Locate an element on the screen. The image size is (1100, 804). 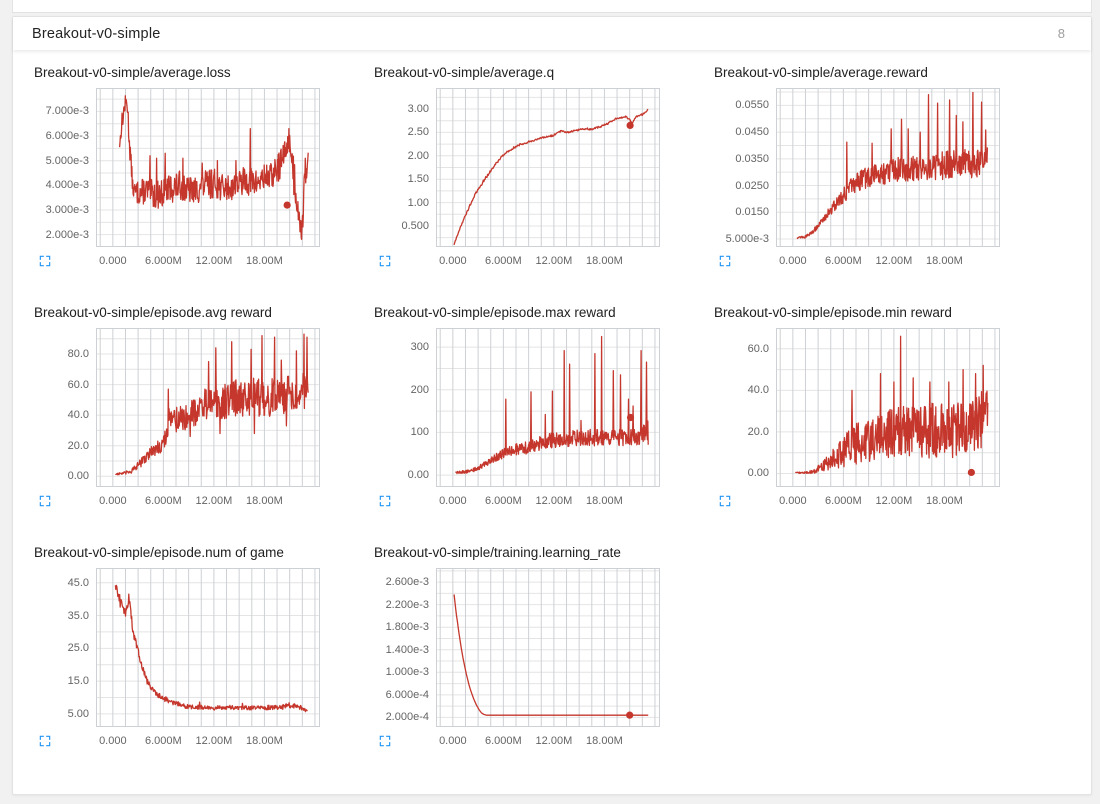
y-tick-label: 1.50 is located at coordinates (418, 179).